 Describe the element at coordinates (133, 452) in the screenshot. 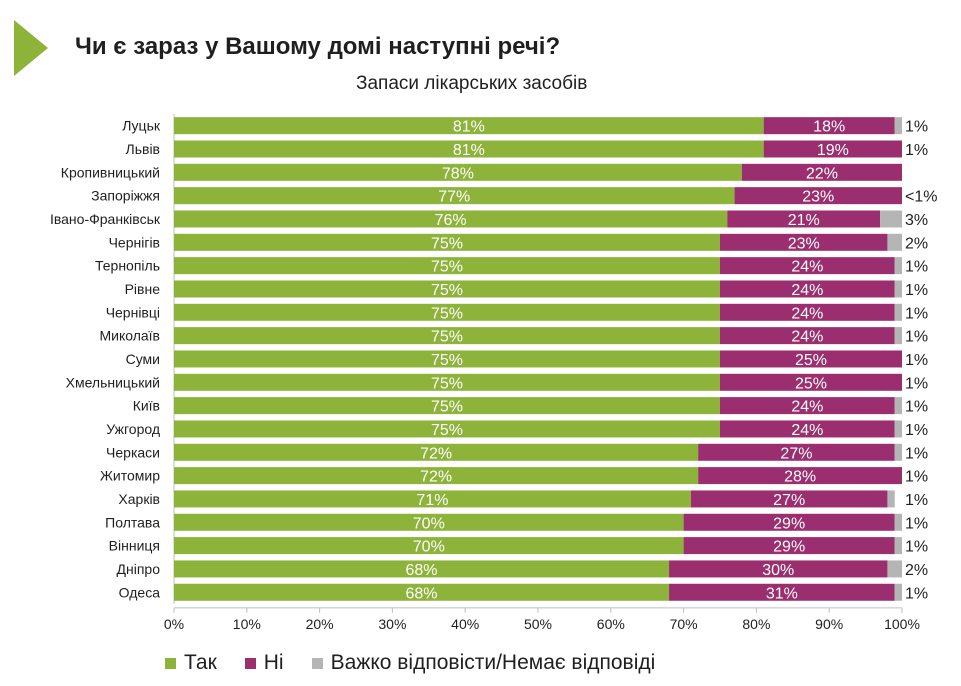

I see `category-label: Черкаси` at that location.